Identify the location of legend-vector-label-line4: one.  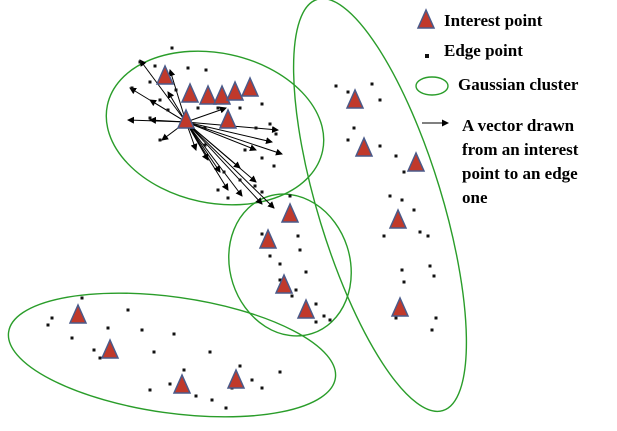
(475, 197).